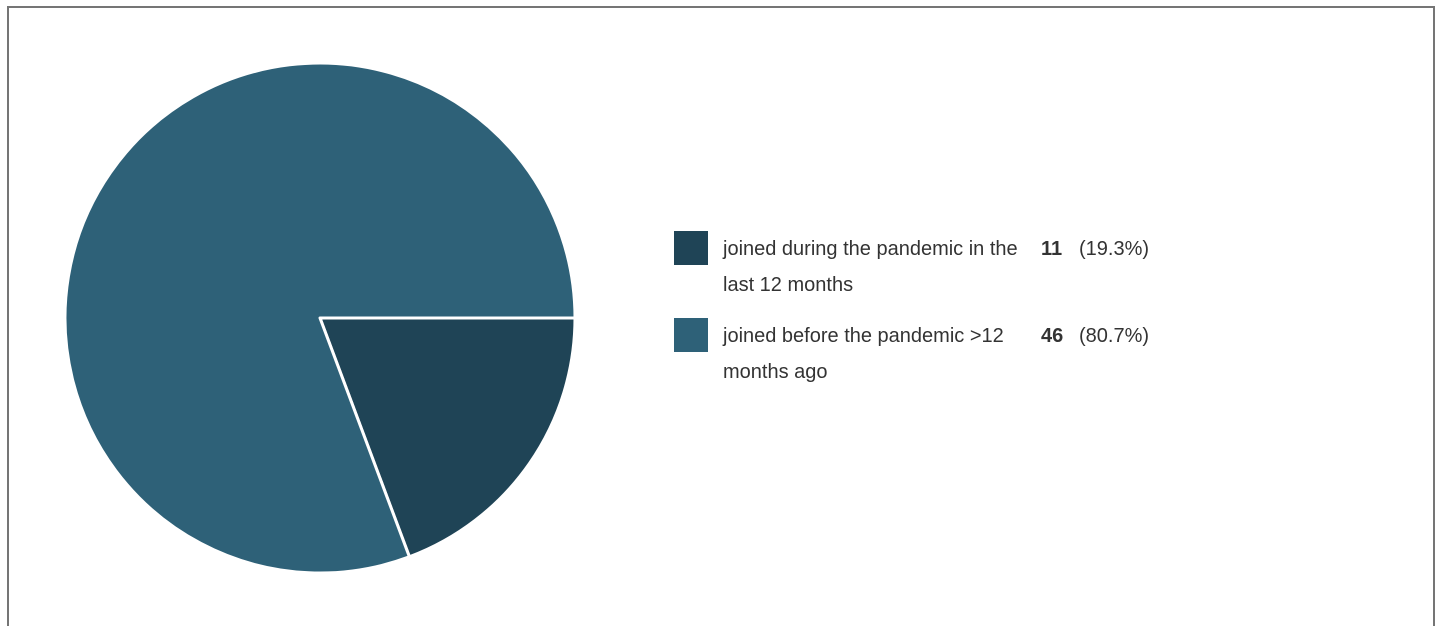  I want to click on legend-swatch-before-pandemic, so click(691, 335).